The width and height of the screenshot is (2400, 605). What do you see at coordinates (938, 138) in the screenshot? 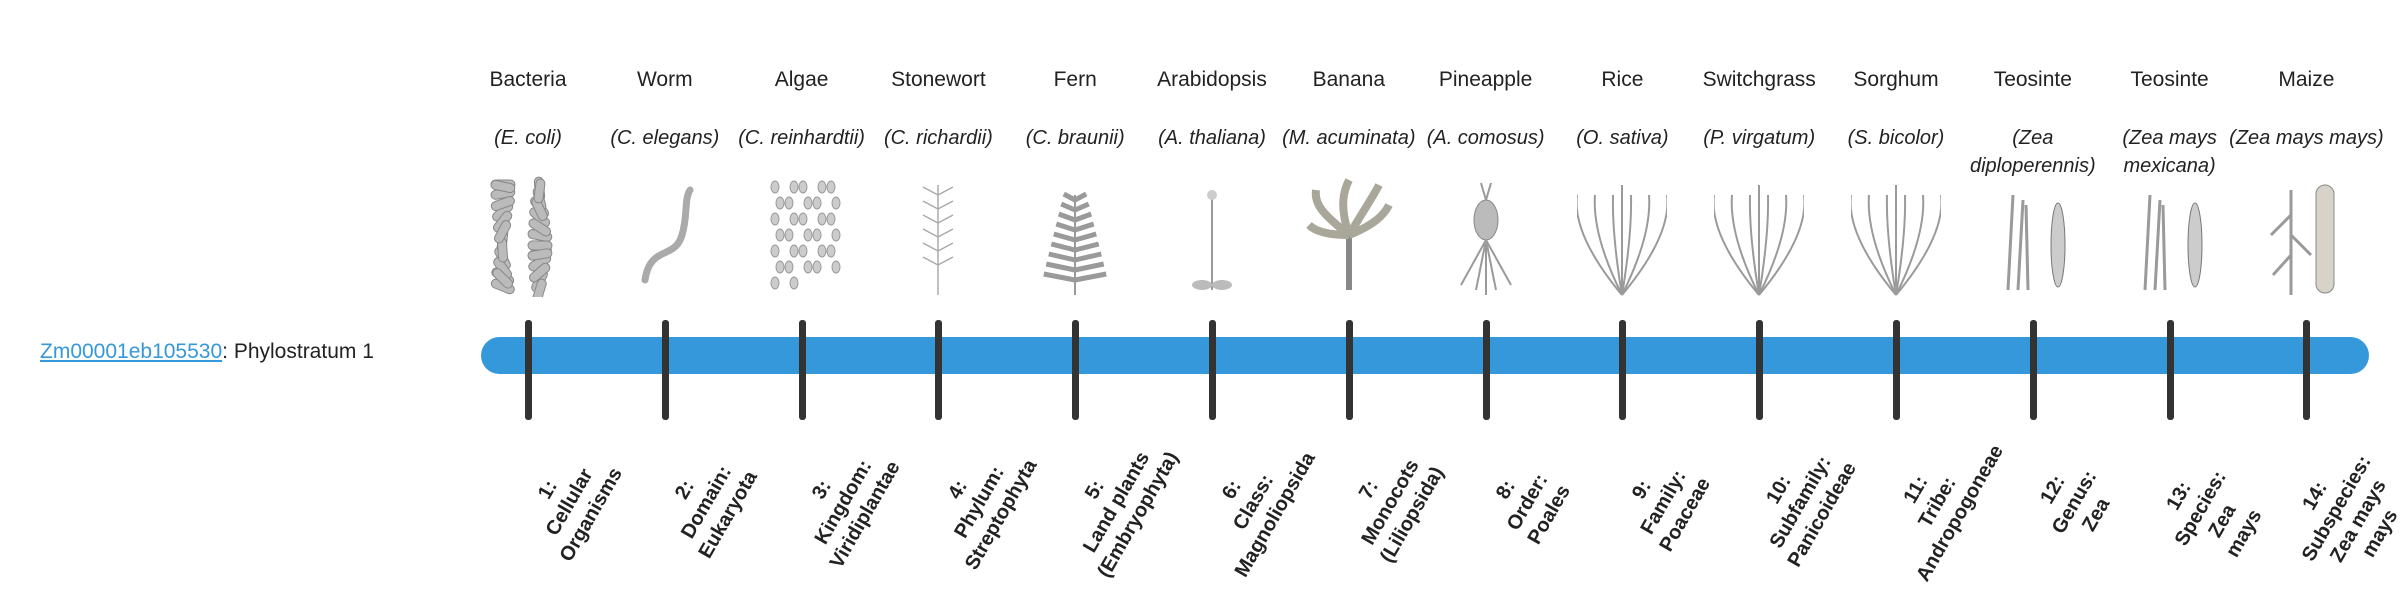
I see `organism-scientific-name: (C. richardii)` at bounding box center [938, 138].